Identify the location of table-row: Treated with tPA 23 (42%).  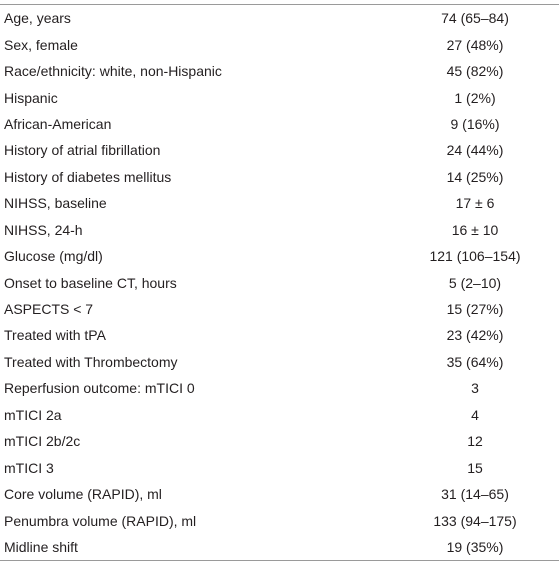
(279, 335).